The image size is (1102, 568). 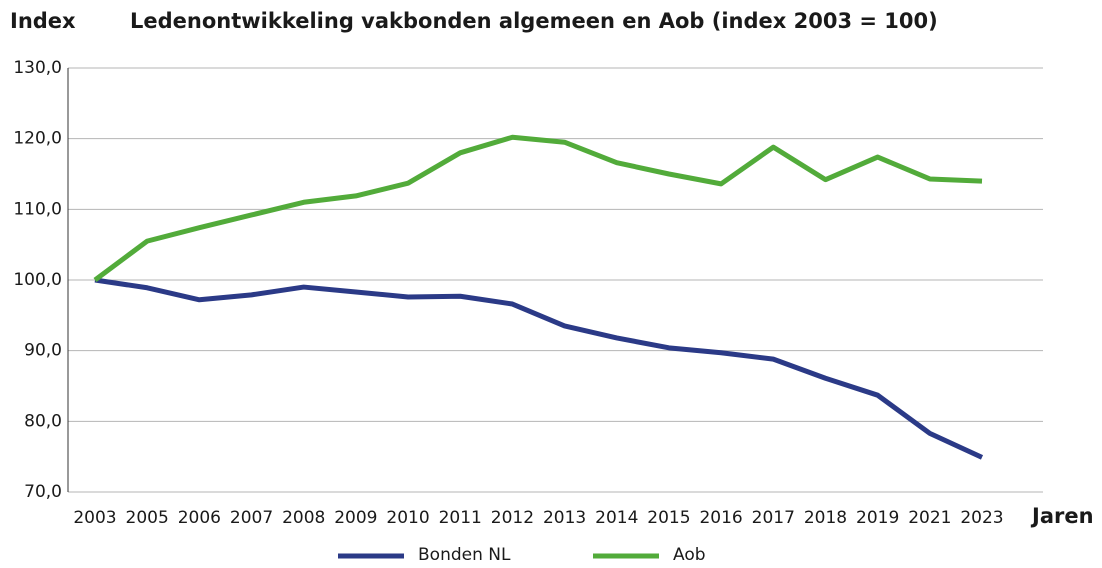 I want to click on y-tick-label: 100,0, so click(x=37, y=280).